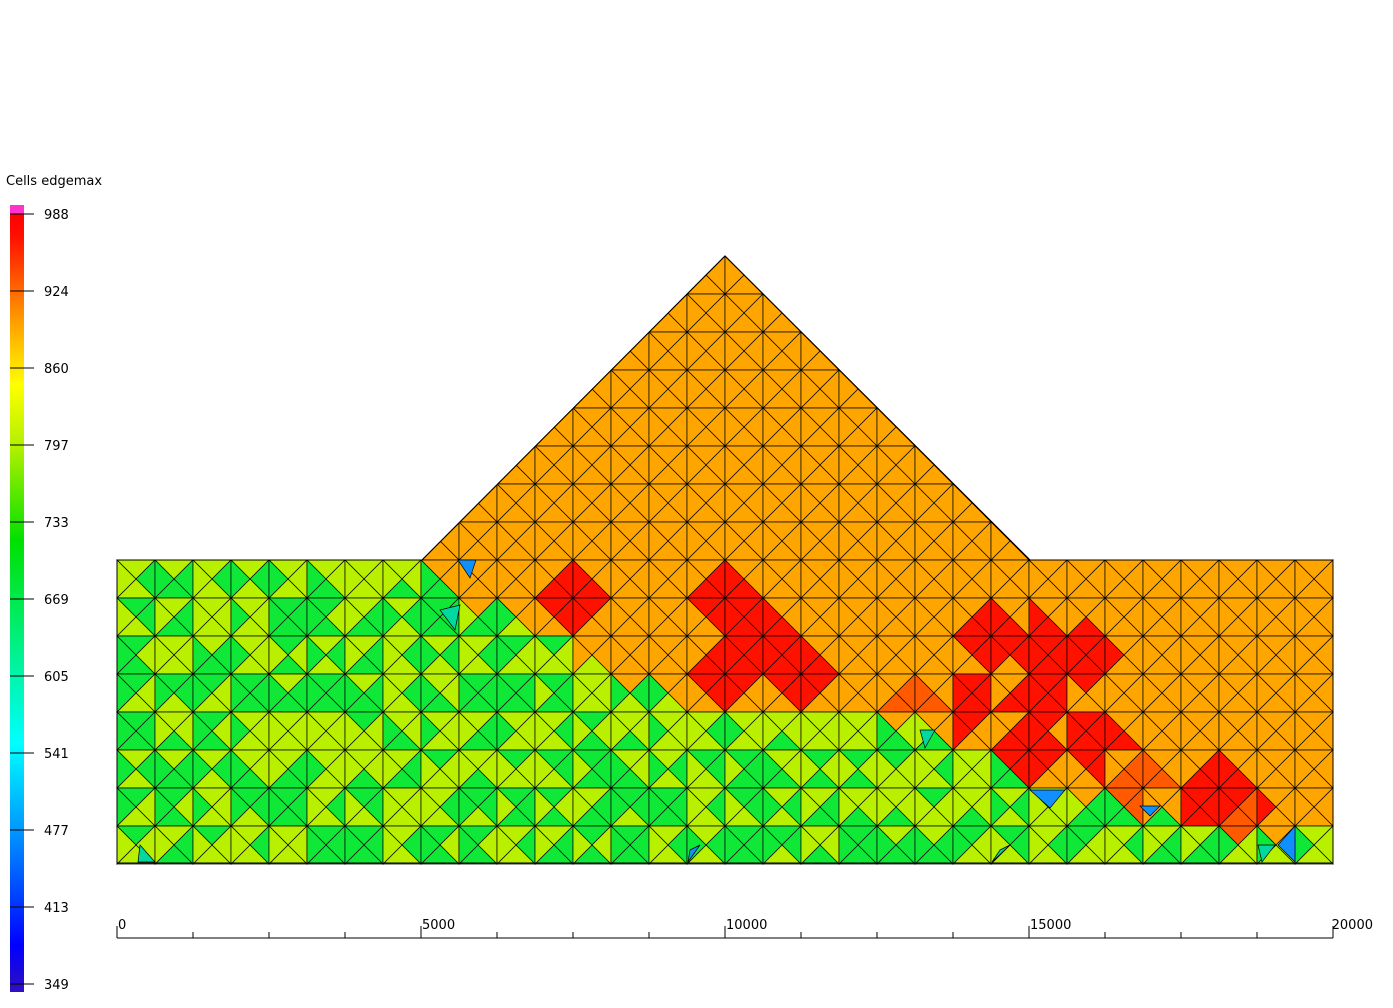 This screenshot has height=1008, width=1393. What do you see at coordinates (56, 369) in the screenshot?
I see `legend-tick-label: 860` at bounding box center [56, 369].